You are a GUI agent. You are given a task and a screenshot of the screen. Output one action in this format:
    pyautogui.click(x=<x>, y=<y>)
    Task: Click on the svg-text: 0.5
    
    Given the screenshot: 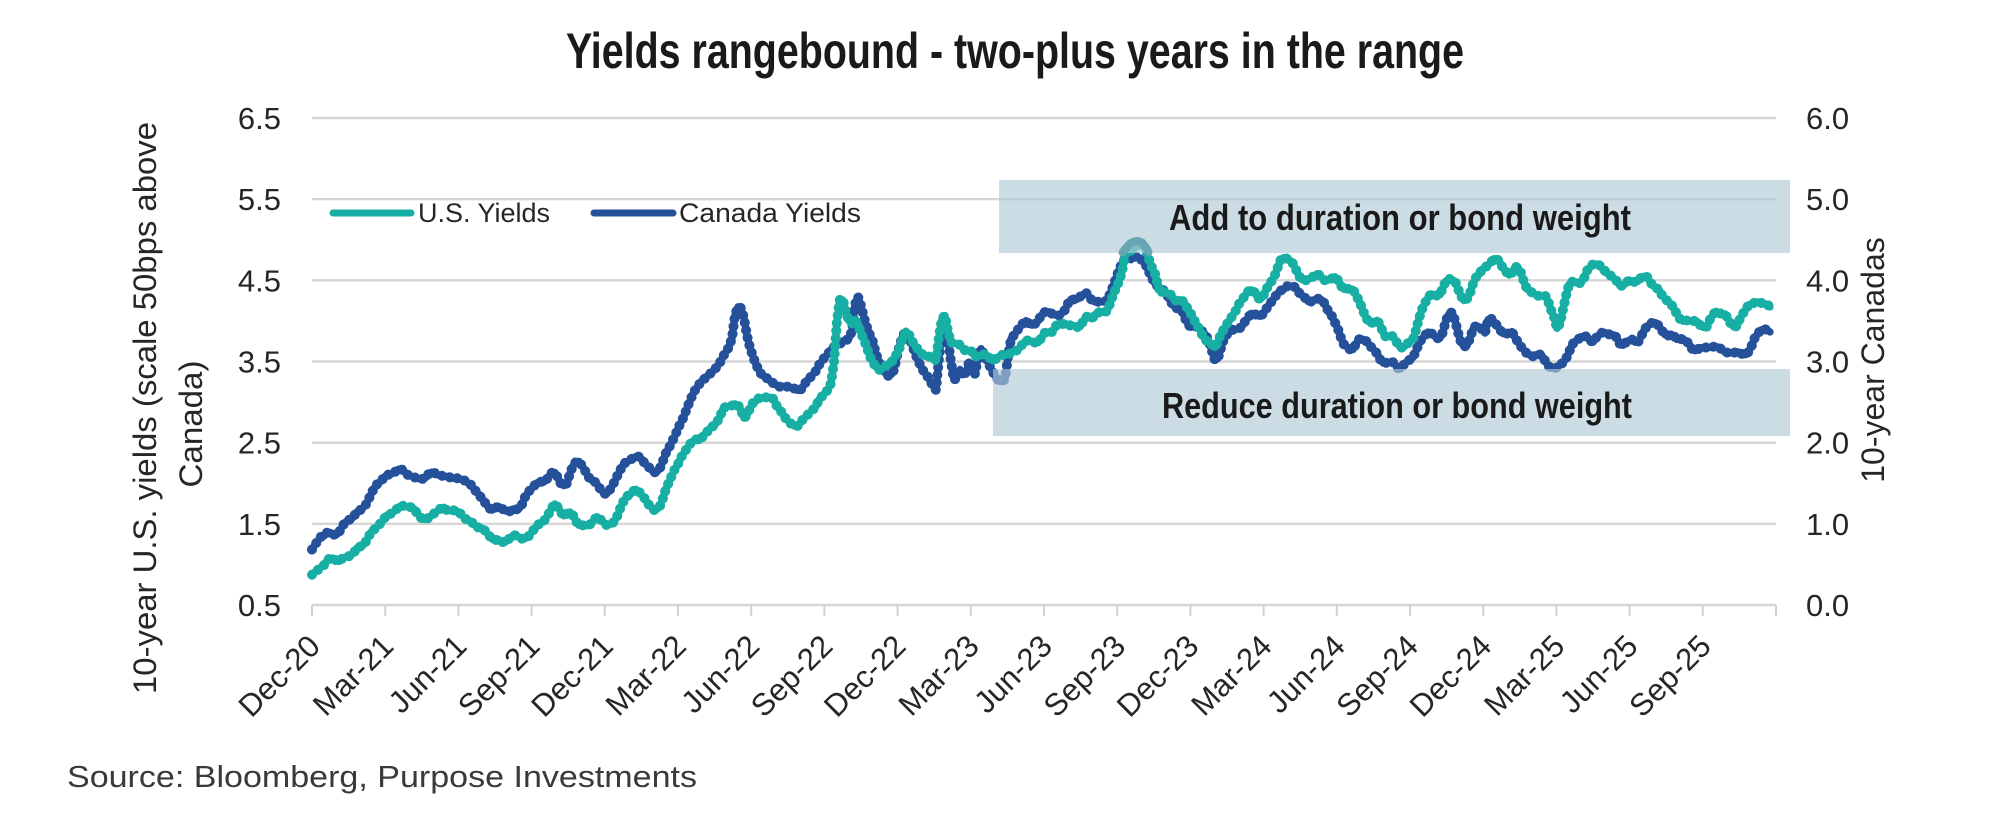 What is the action you would take?
    pyautogui.click(x=259, y=605)
    